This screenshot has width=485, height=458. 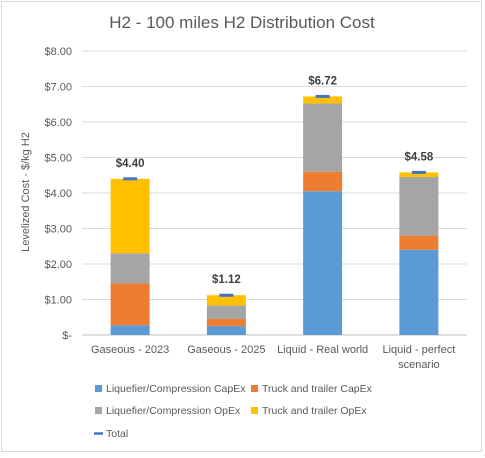 I want to click on total-data-label: $6.72, so click(x=322, y=81).